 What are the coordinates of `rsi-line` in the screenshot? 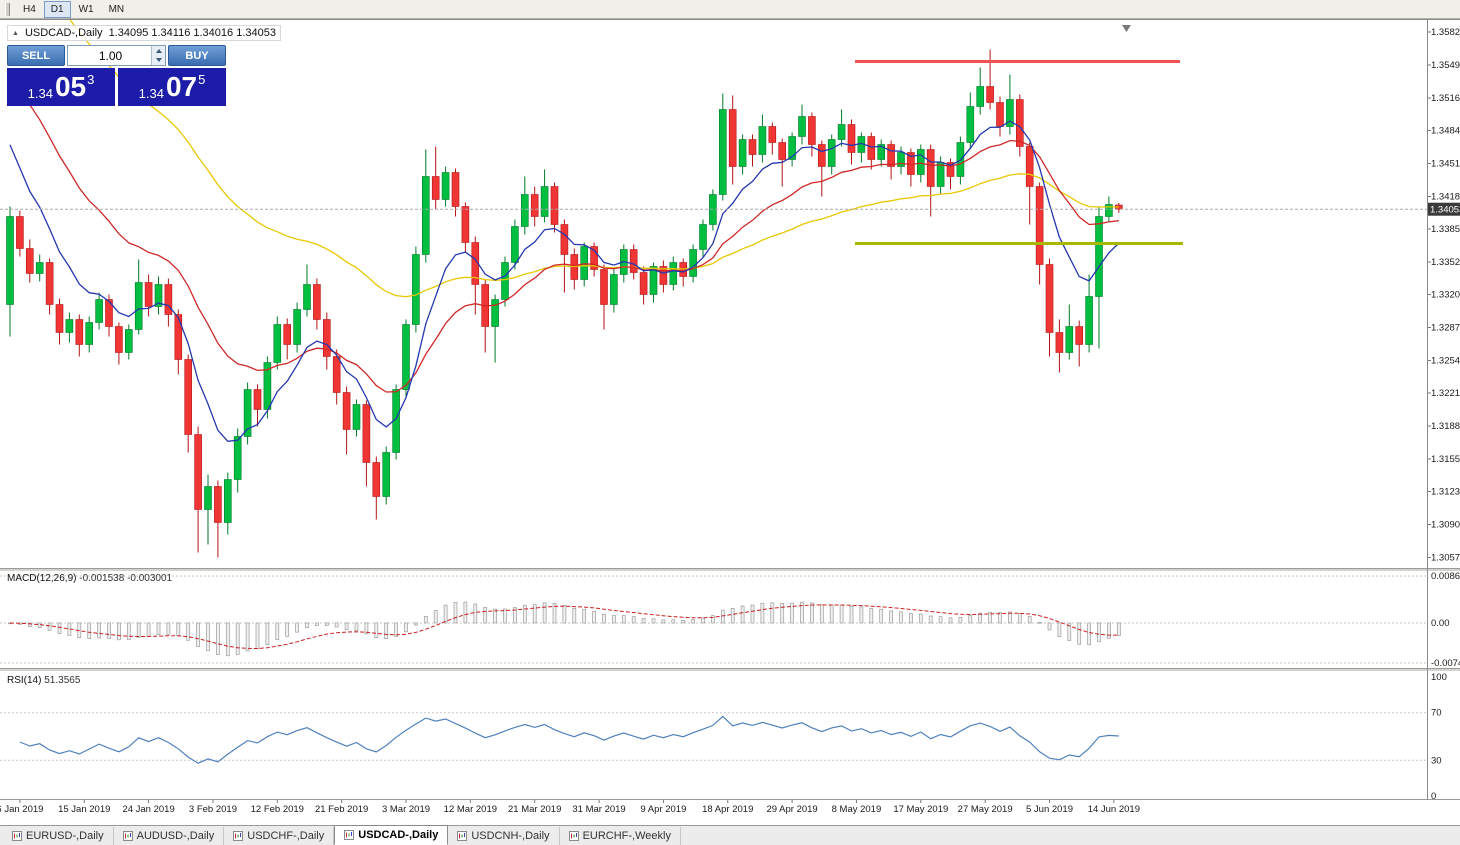 It's located at (569, 739).